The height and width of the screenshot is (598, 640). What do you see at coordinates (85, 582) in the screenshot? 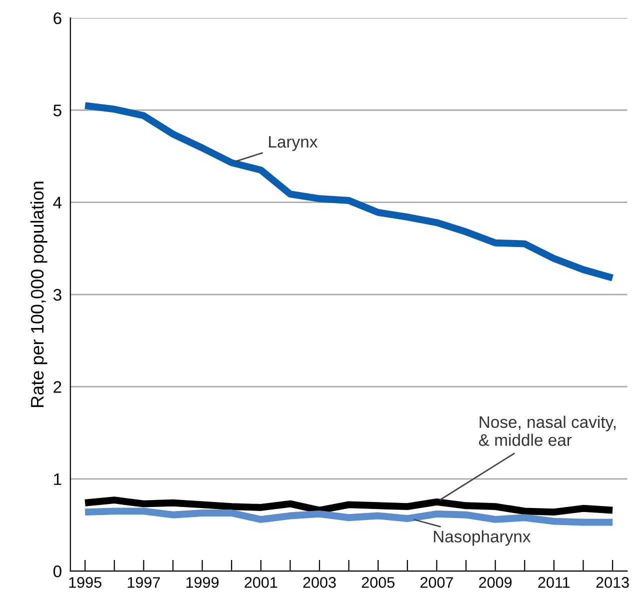
I see `x-tick-label: 1995` at bounding box center [85, 582].